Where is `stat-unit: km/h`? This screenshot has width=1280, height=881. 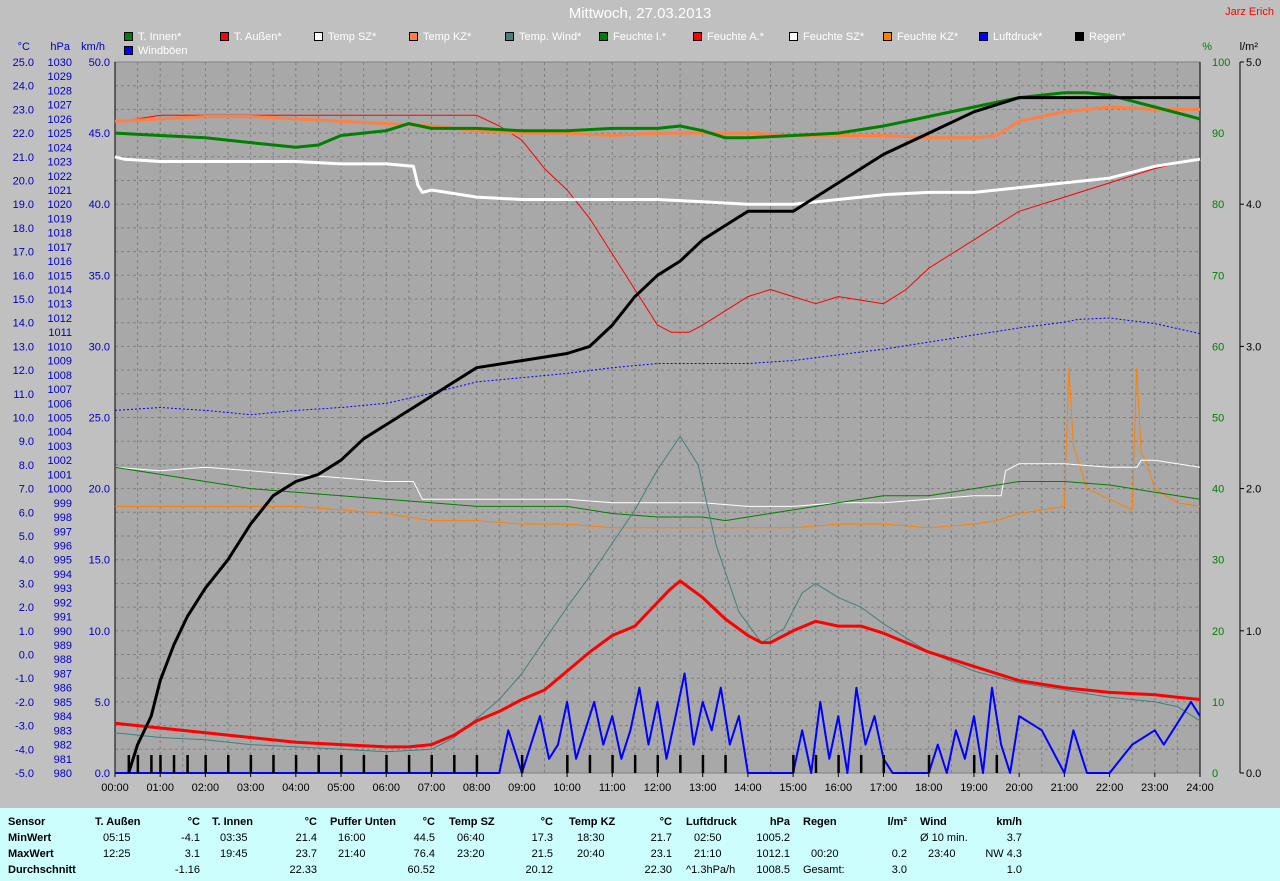 stat-unit: km/h is located at coordinates (1009, 822).